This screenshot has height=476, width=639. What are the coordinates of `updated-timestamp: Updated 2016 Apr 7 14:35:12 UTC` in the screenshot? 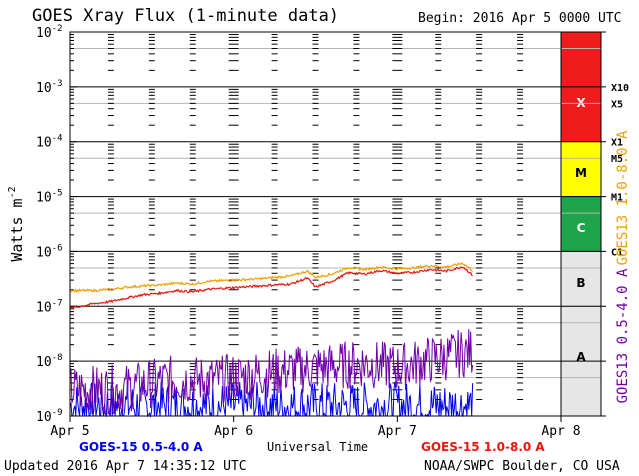 It's located at (125, 466).